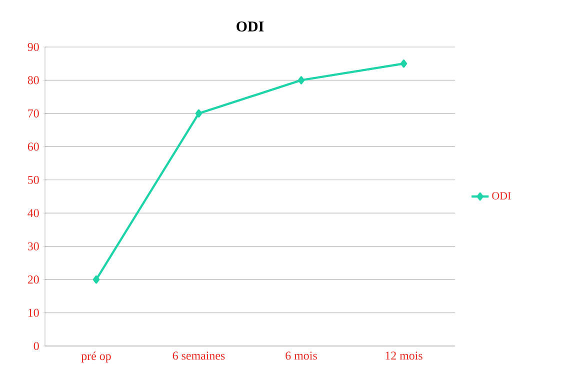 Image resolution: width=567 pixels, height=389 pixels. Describe the element at coordinates (96, 357) in the screenshot. I see `x-tick-label: pré op` at that location.